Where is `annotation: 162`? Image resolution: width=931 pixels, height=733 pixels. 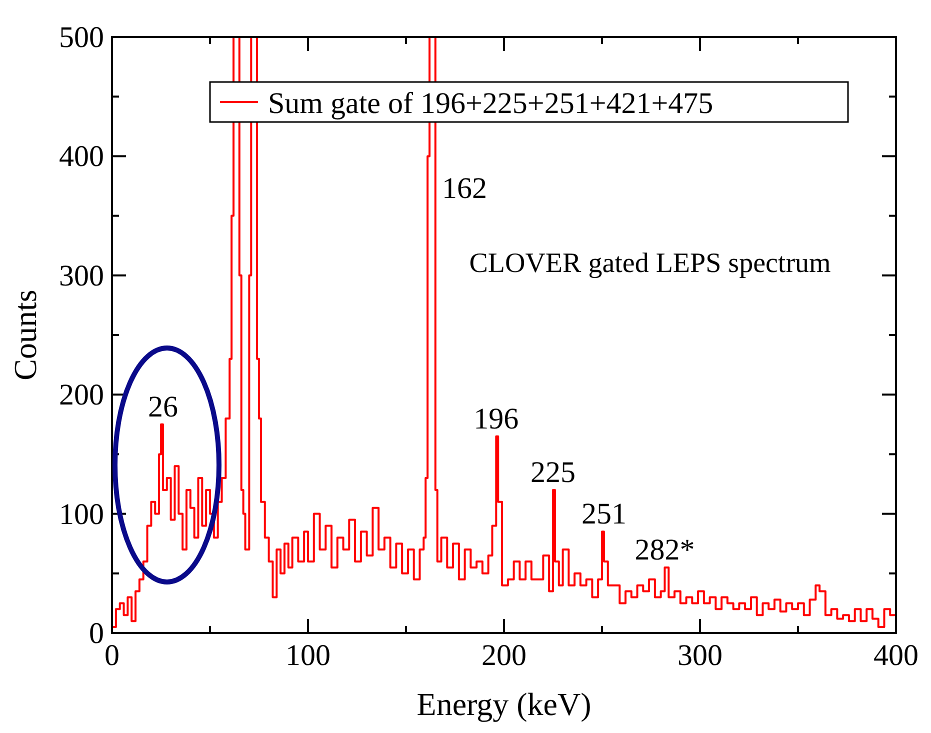
annotation: 162 is located at coordinates (464, 188).